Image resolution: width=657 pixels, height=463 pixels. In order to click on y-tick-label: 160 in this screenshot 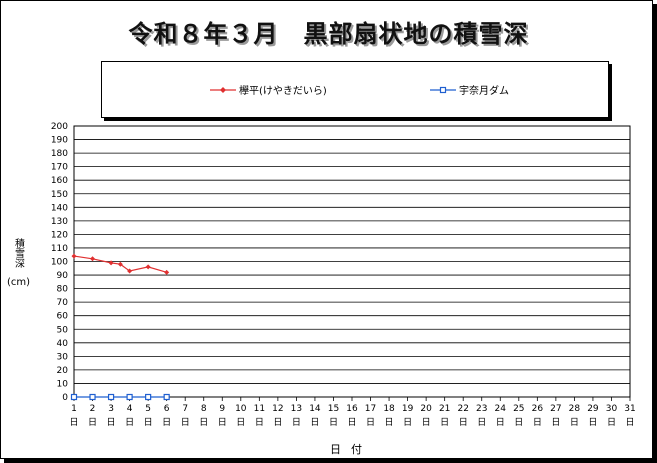, I will do `click(59, 181)`.